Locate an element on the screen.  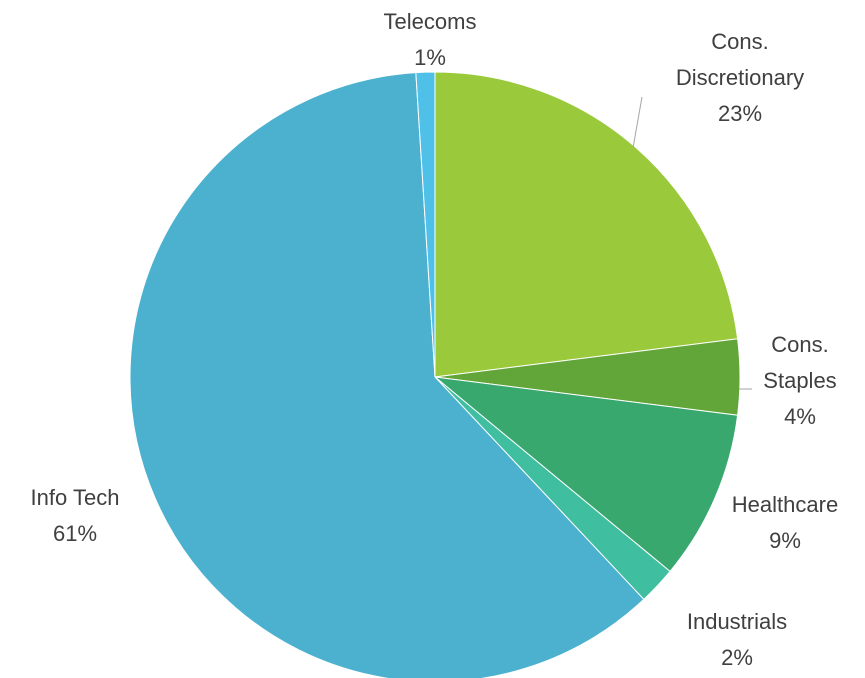
slice-label: Cons. Discretionary 23% is located at coordinates (740, 78).